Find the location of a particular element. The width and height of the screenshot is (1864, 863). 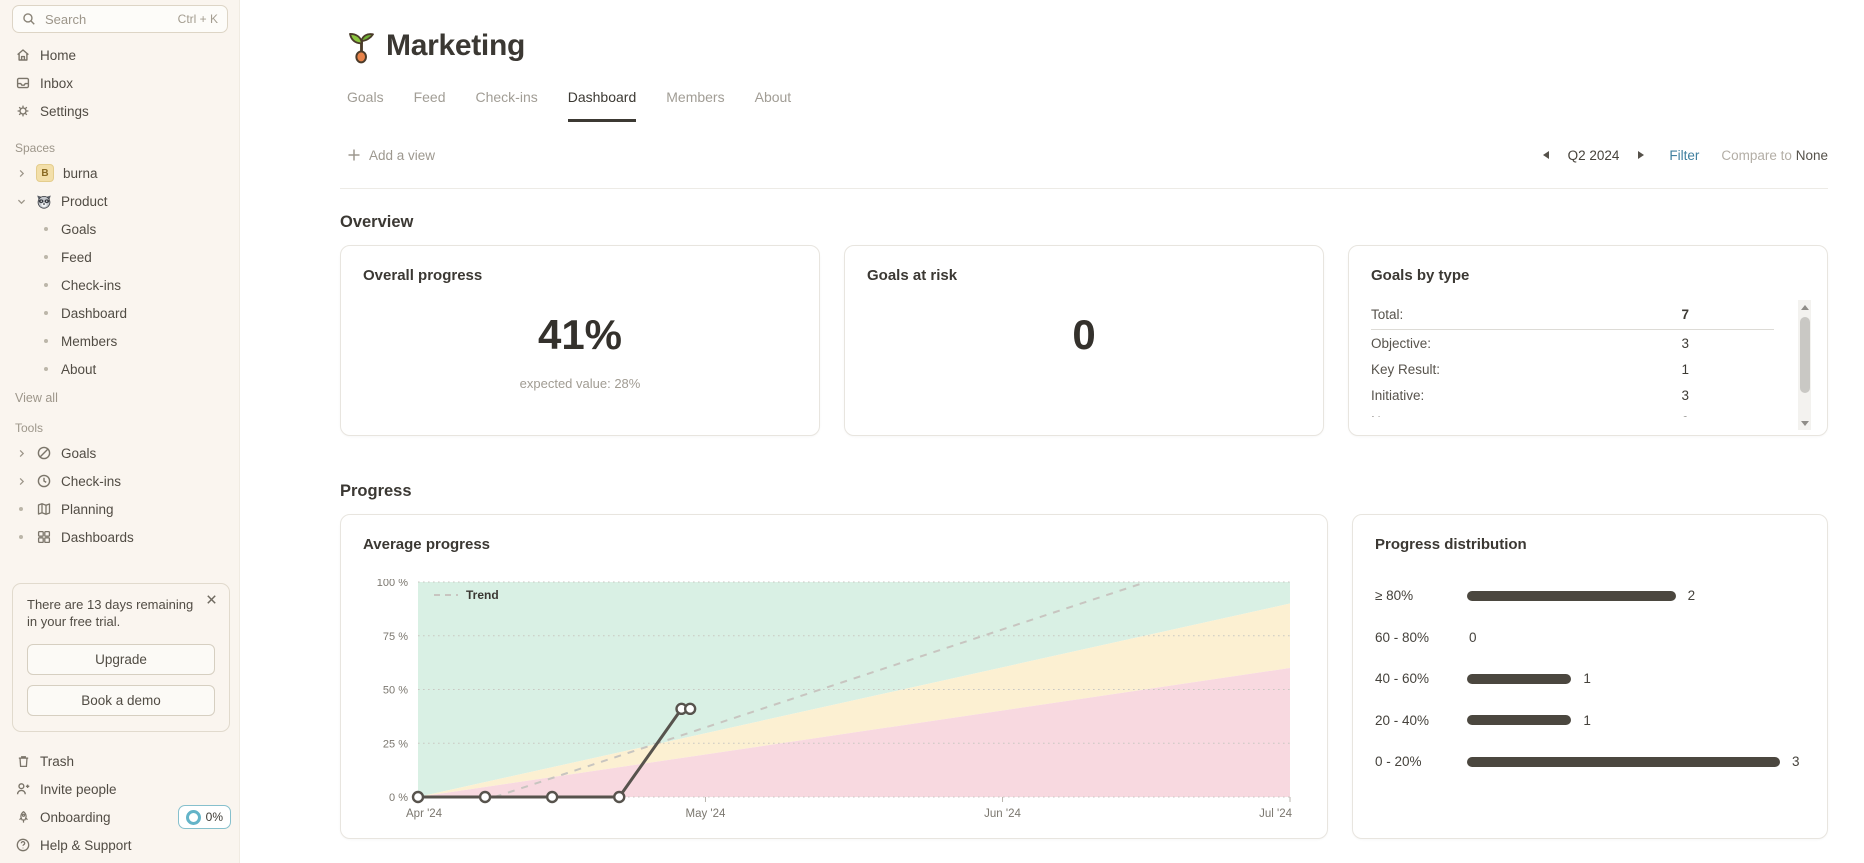

close-icon is located at coordinates (212, 600).